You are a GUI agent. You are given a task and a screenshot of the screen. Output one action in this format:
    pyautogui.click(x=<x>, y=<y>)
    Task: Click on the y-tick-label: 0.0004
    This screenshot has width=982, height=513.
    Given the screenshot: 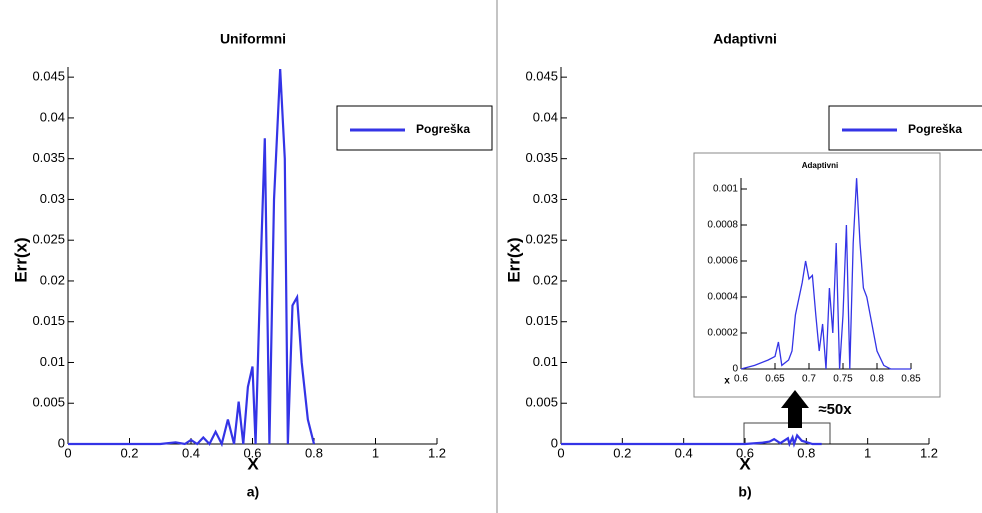 What is the action you would take?
    pyautogui.click(x=722, y=297)
    